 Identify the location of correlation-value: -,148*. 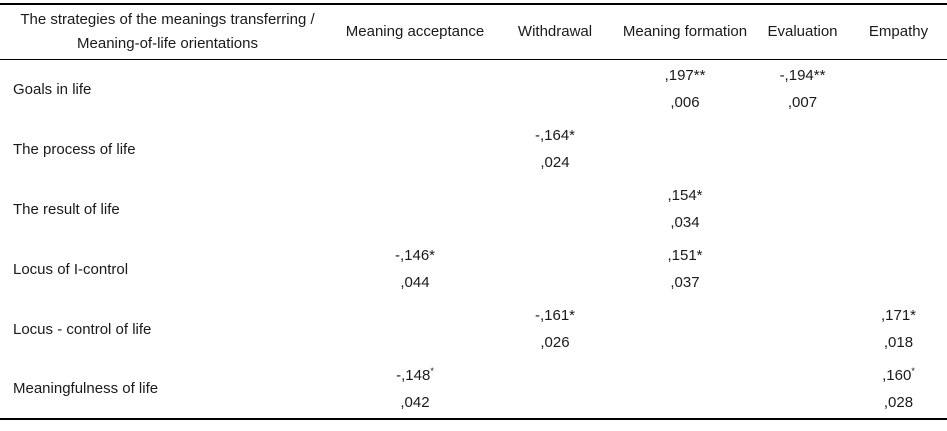
(415, 374).